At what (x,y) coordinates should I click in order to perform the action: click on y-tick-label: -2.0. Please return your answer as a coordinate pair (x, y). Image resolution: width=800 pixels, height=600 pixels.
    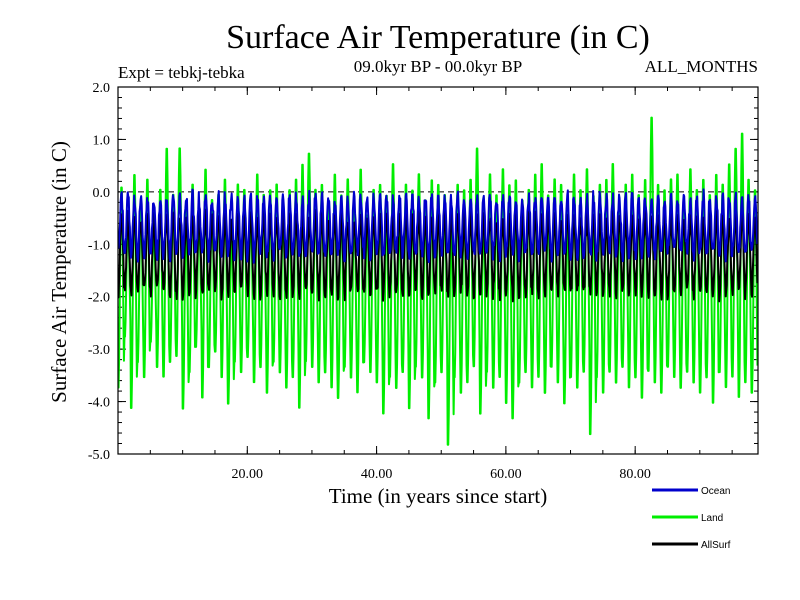
    Looking at the image, I should click on (99, 298).